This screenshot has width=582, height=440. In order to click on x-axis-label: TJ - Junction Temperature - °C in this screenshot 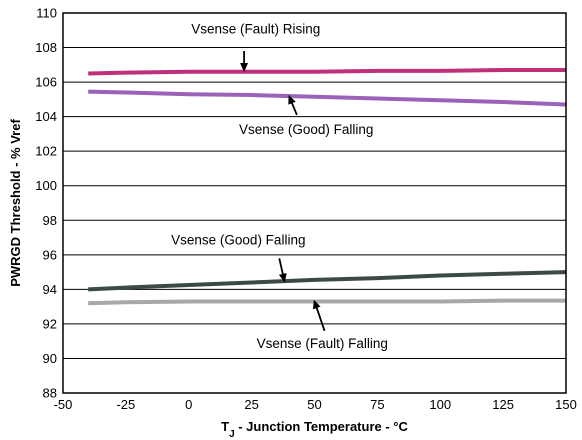, I will do `click(314, 429)`.